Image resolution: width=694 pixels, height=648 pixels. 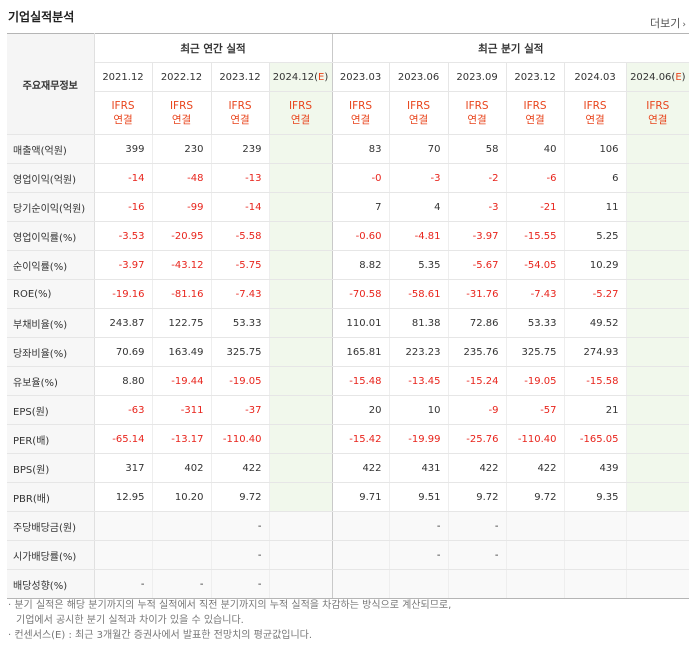 I want to click on row-label: 영업이익률(%), so click(x=51, y=236).